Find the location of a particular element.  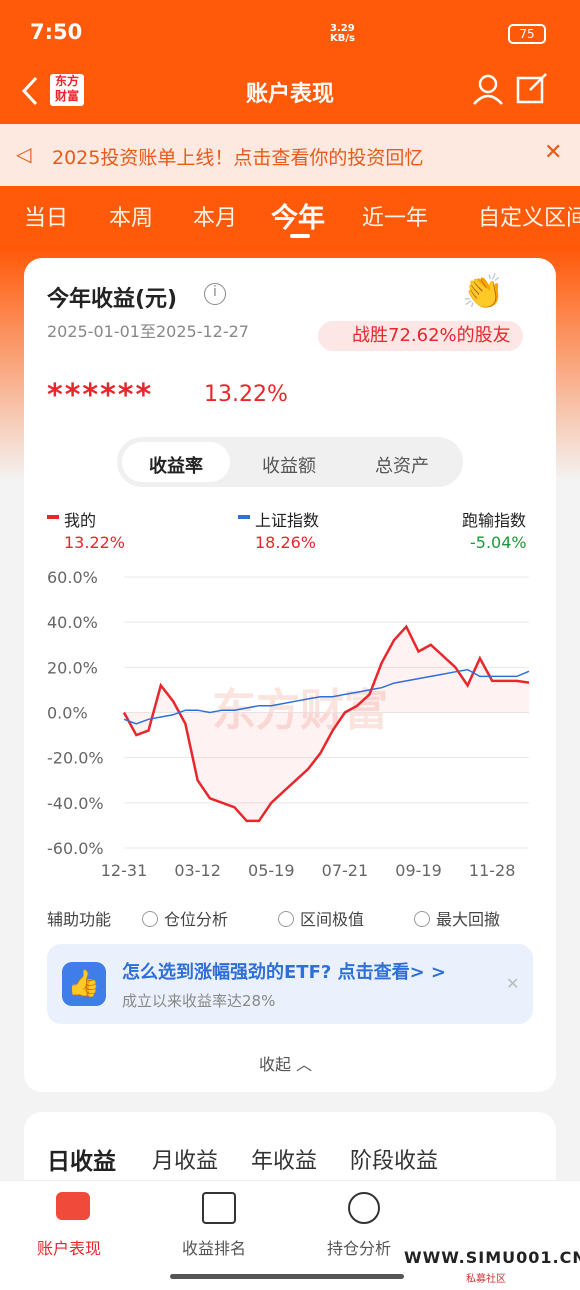

back-icon is located at coordinates (31, 91).